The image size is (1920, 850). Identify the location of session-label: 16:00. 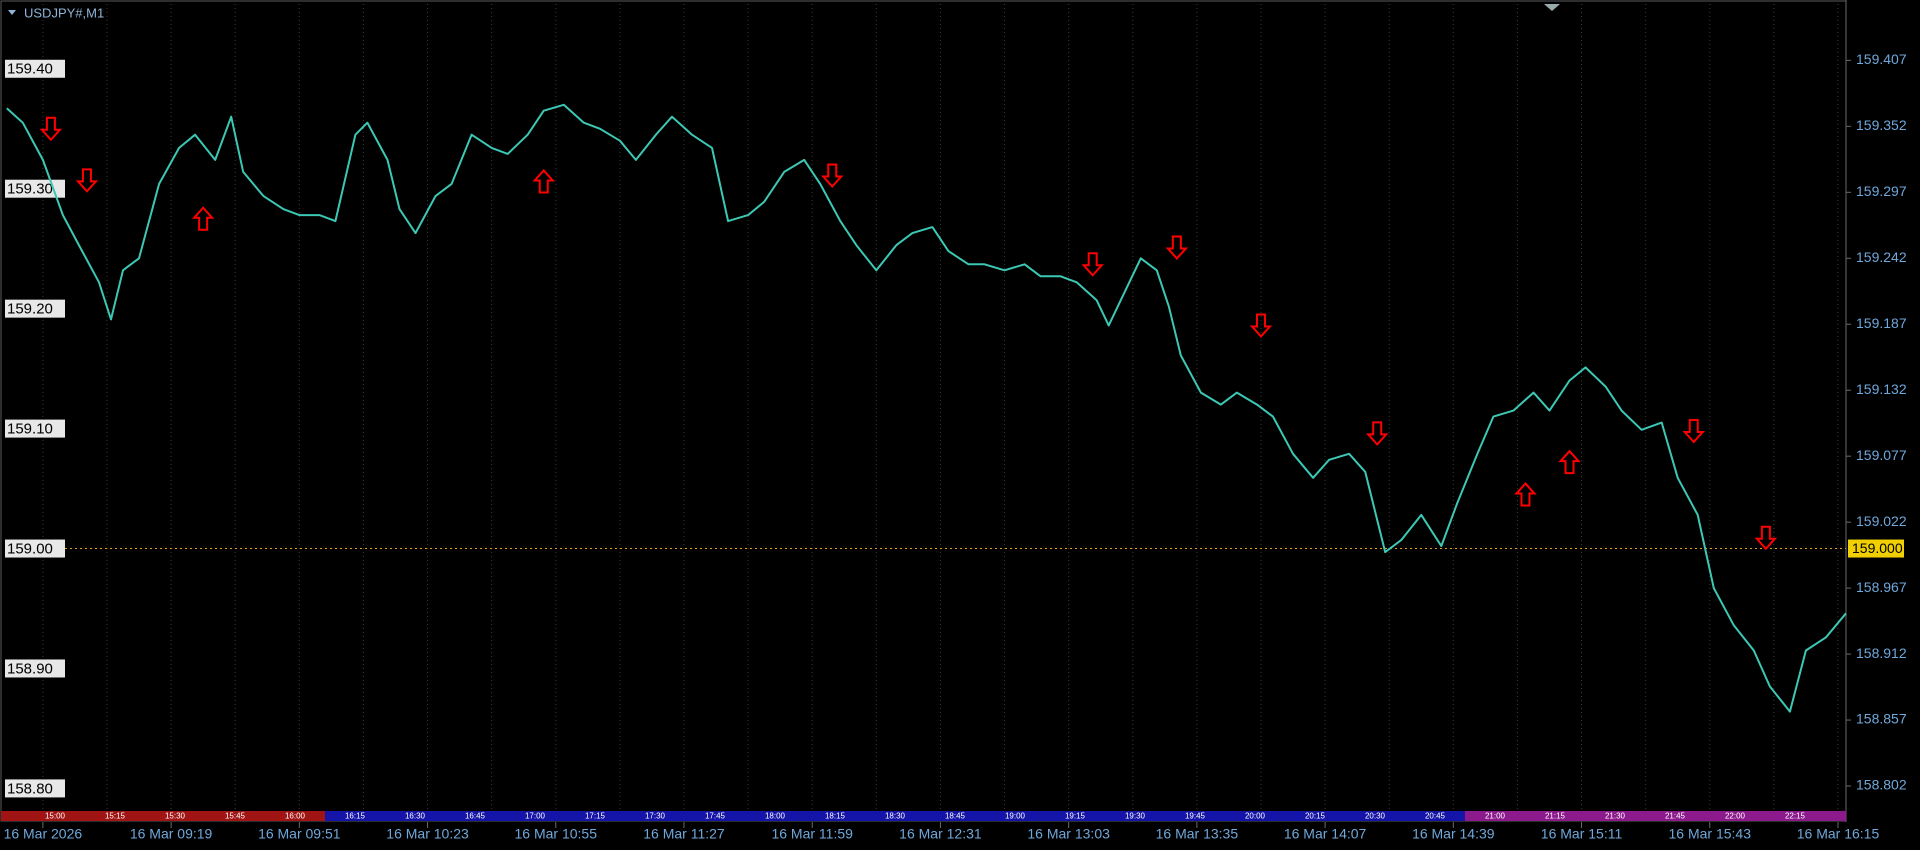
(295, 816).